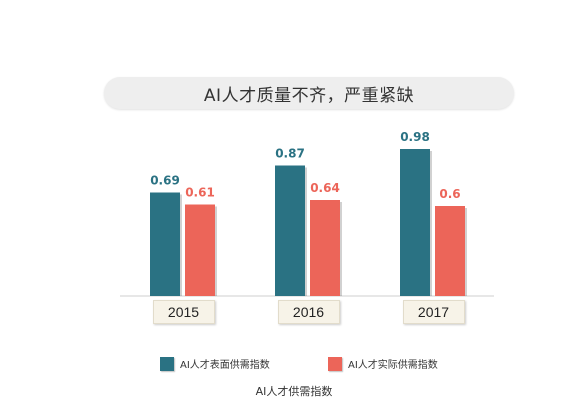  Describe the element at coordinates (290, 154) in the screenshot. I see `value-label-2016-series-1: 0.87` at that location.